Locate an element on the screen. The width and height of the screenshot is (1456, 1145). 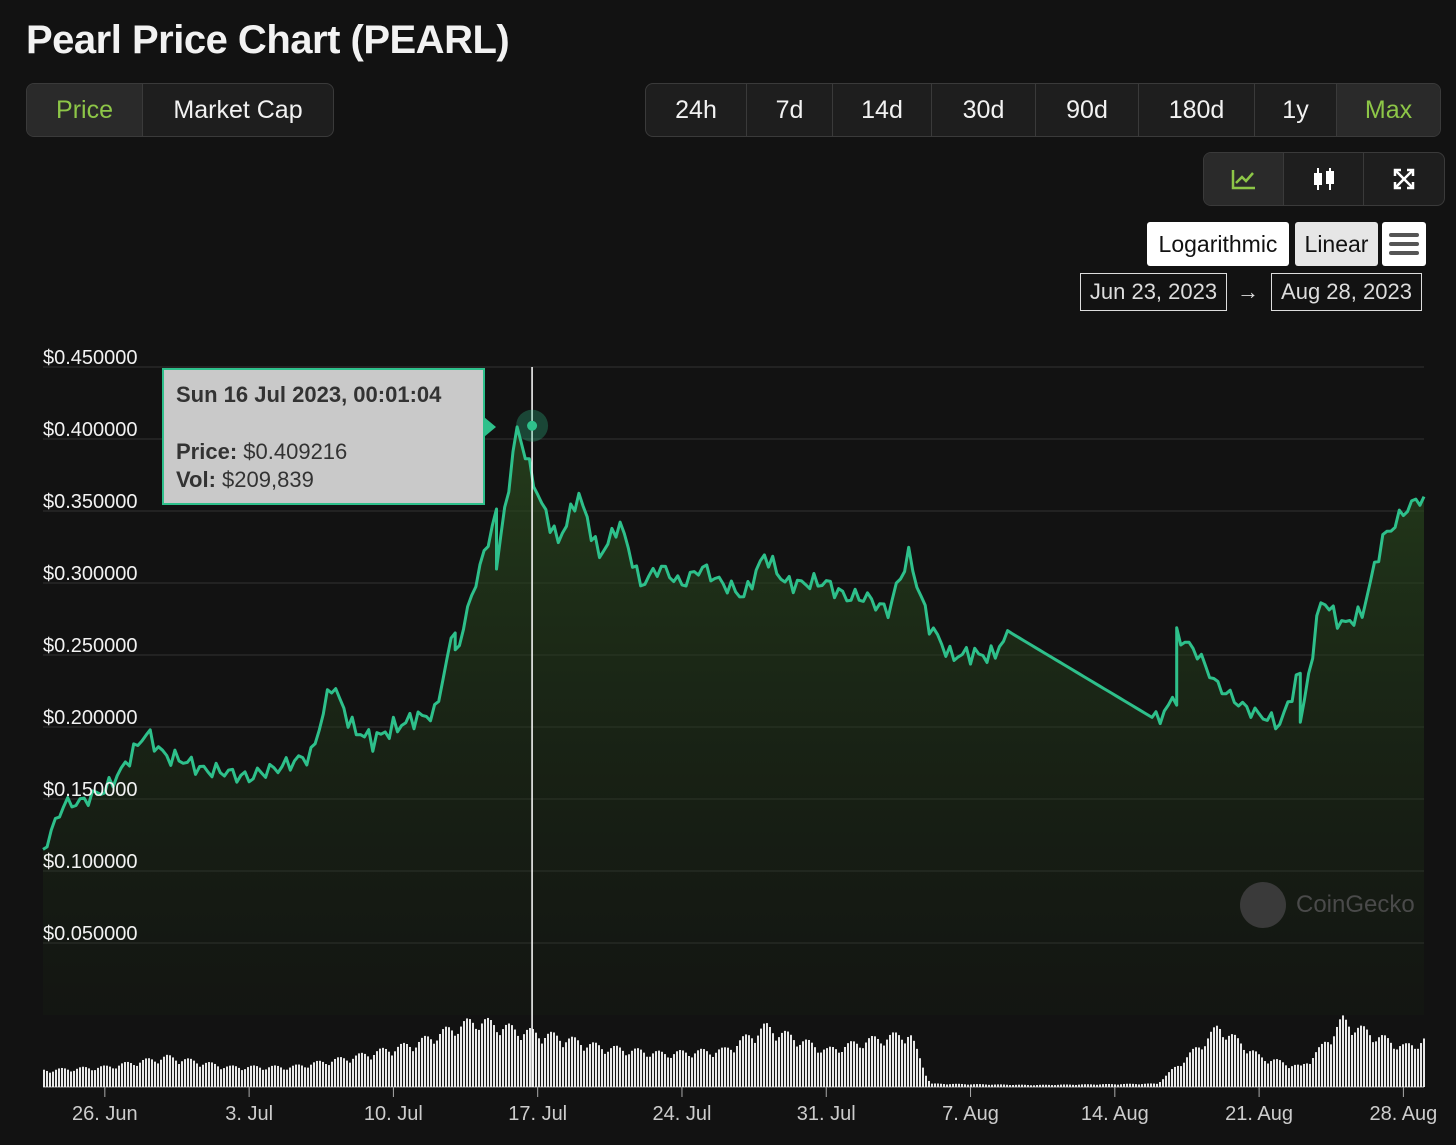
date-from-input: Jun 23, 2023 is located at coordinates (1153, 292).